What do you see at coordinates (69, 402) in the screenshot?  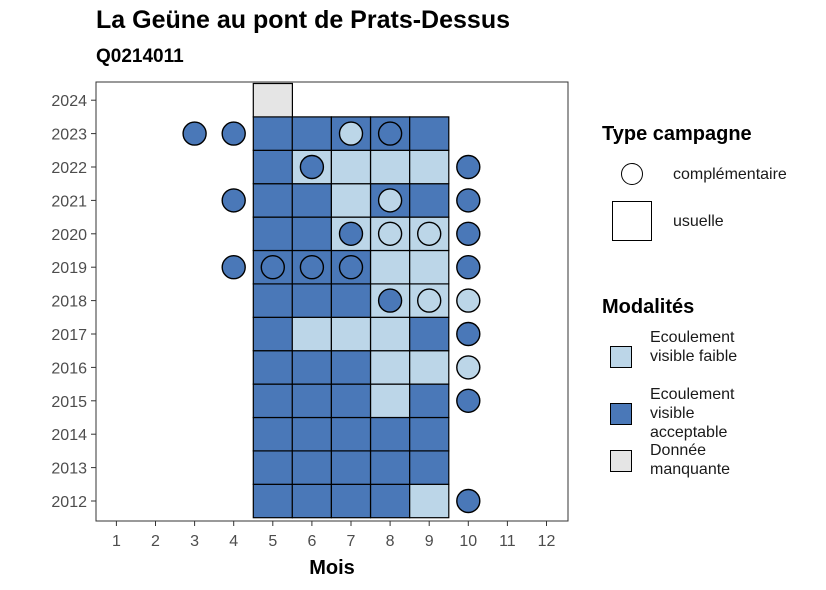 I see `y-tick-label-2015: 2015` at bounding box center [69, 402].